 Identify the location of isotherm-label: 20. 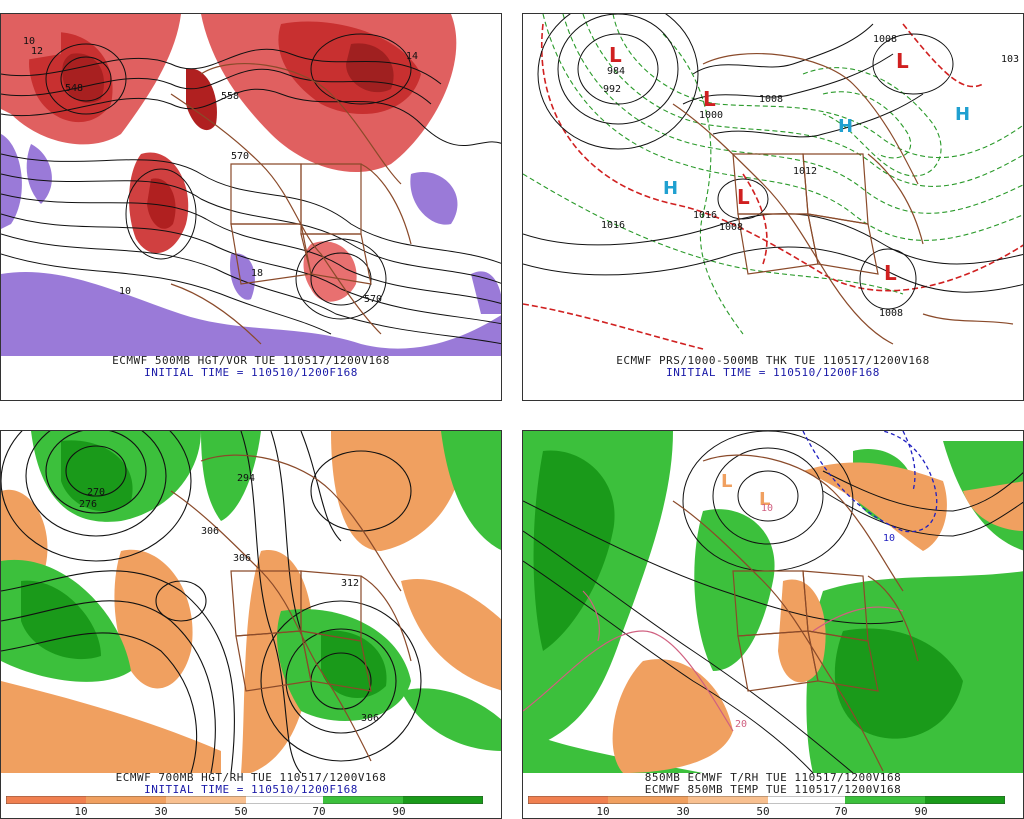
(741, 724).